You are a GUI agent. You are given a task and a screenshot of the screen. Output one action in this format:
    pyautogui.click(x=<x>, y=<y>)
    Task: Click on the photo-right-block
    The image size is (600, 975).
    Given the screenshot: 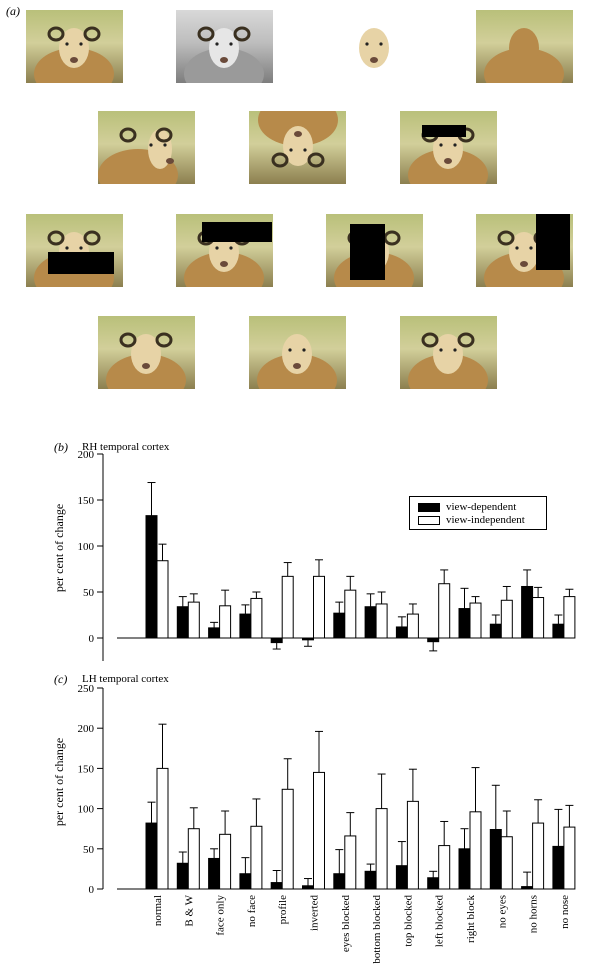 What is the action you would take?
    pyautogui.click(x=524, y=250)
    